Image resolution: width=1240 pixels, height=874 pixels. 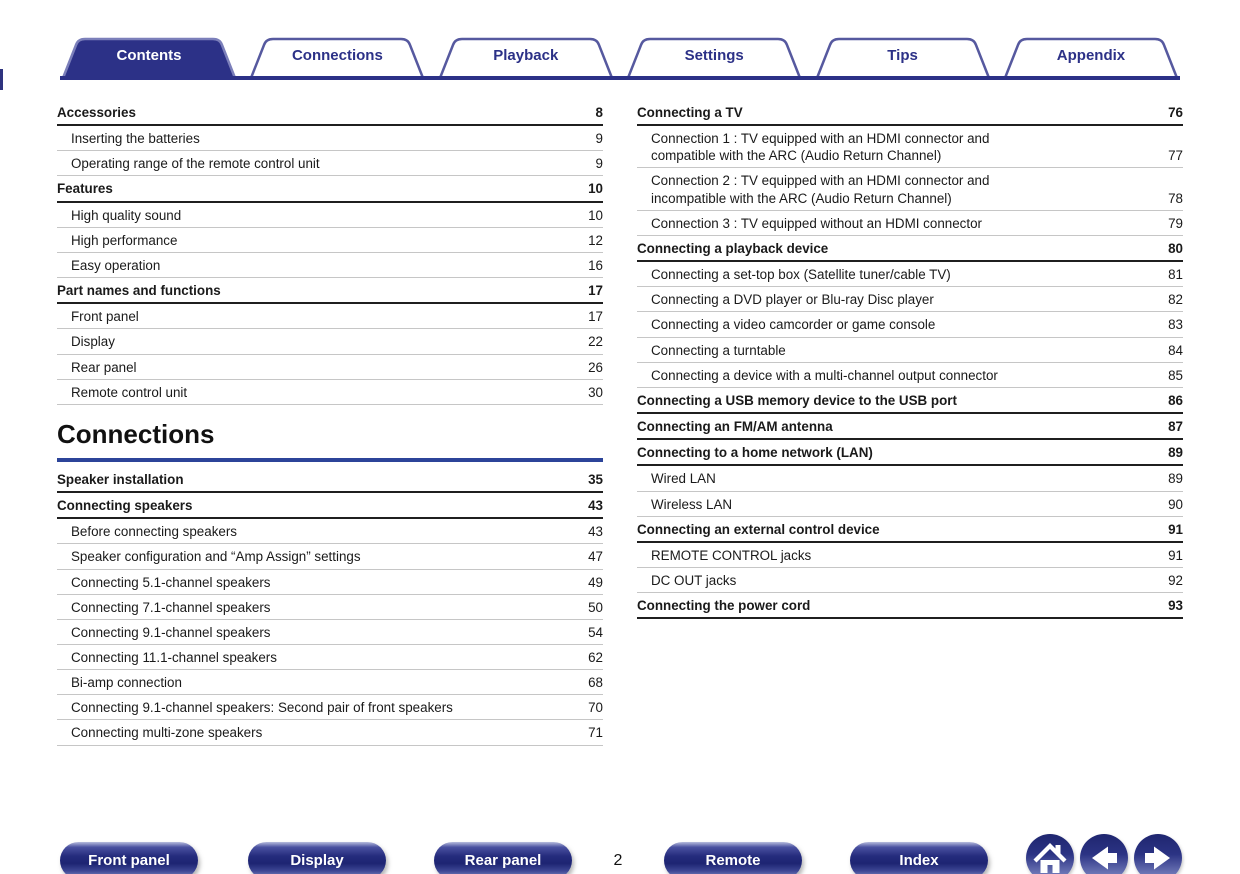 I want to click on toc-entry: Front panel 17, so click(x=330, y=317).